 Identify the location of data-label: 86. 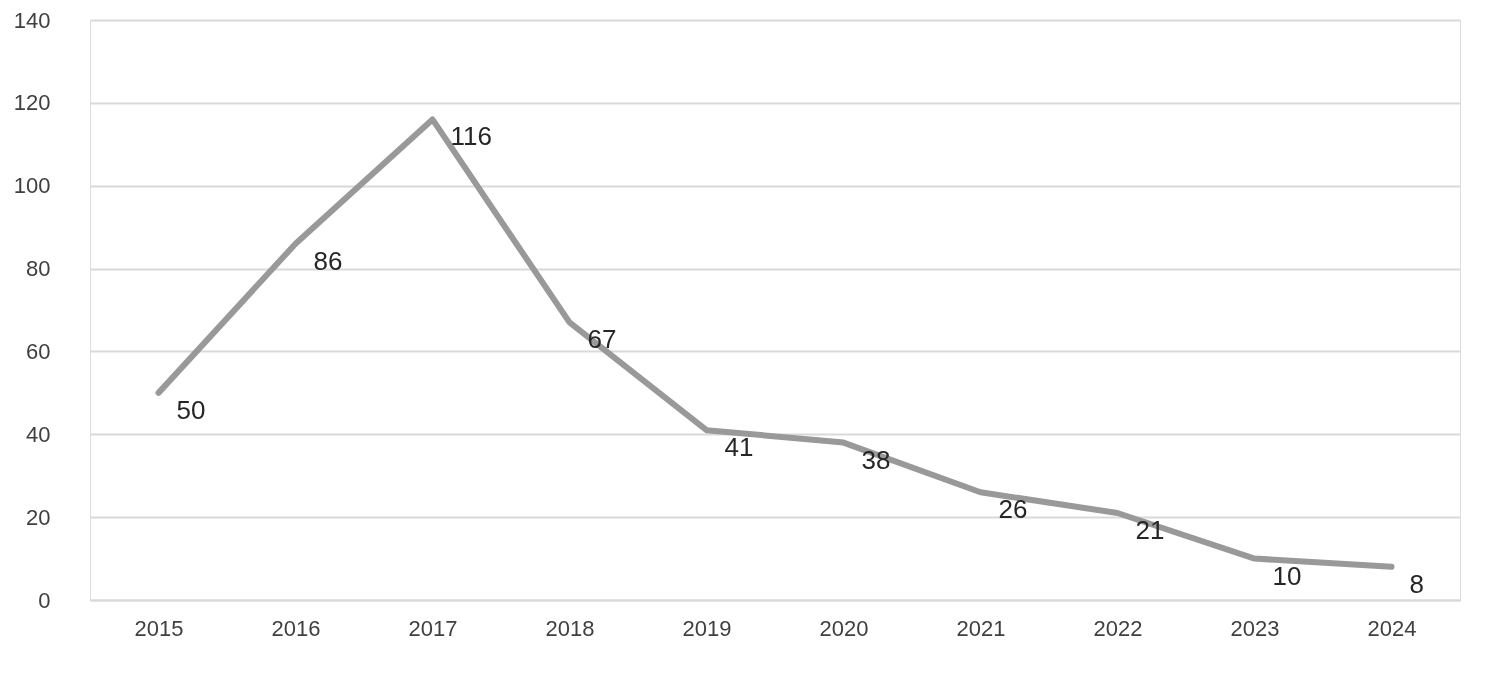
(328, 260).